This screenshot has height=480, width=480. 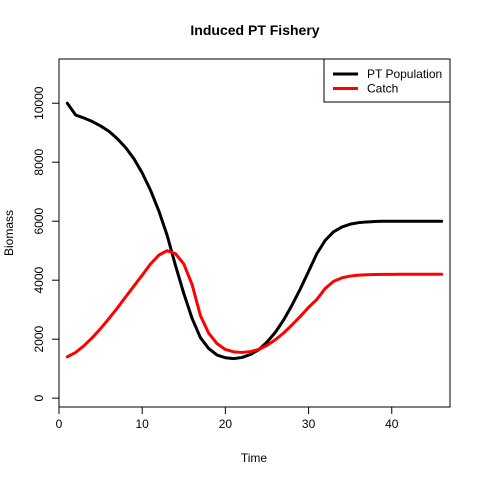 What do you see at coordinates (9, 233) in the screenshot?
I see `y-axis-label: Biomass` at bounding box center [9, 233].